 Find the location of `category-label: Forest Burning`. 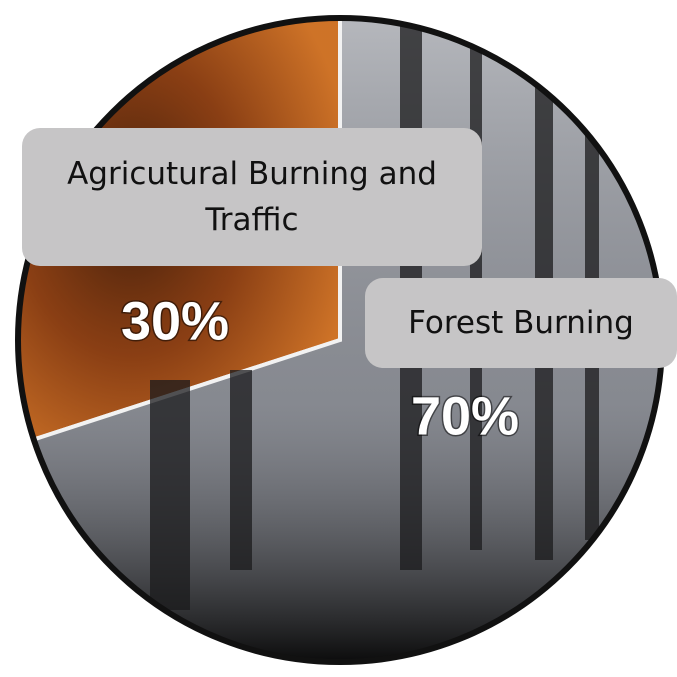

category-label: Forest Burning is located at coordinates (521, 323).